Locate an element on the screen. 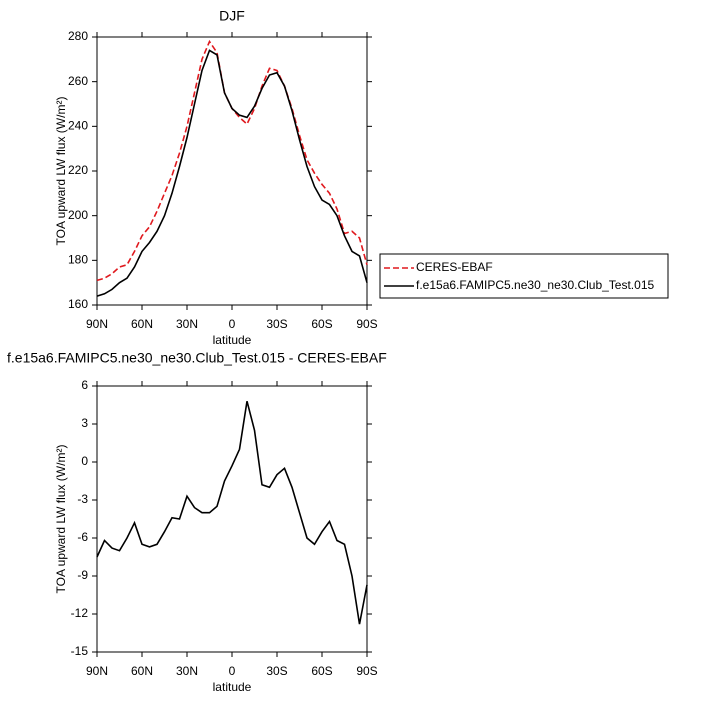 This screenshot has height=703, width=703. legend-box is located at coordinates (524, 276).